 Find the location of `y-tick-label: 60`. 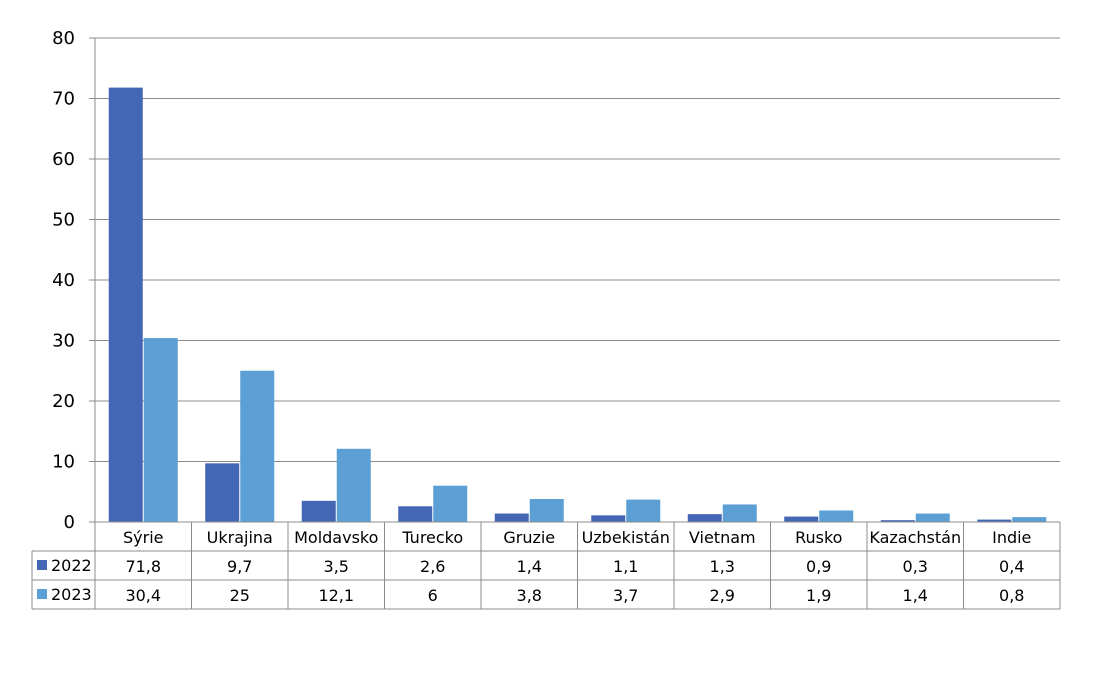

y-tick-label: 60 is located at coordinates (63, 159).